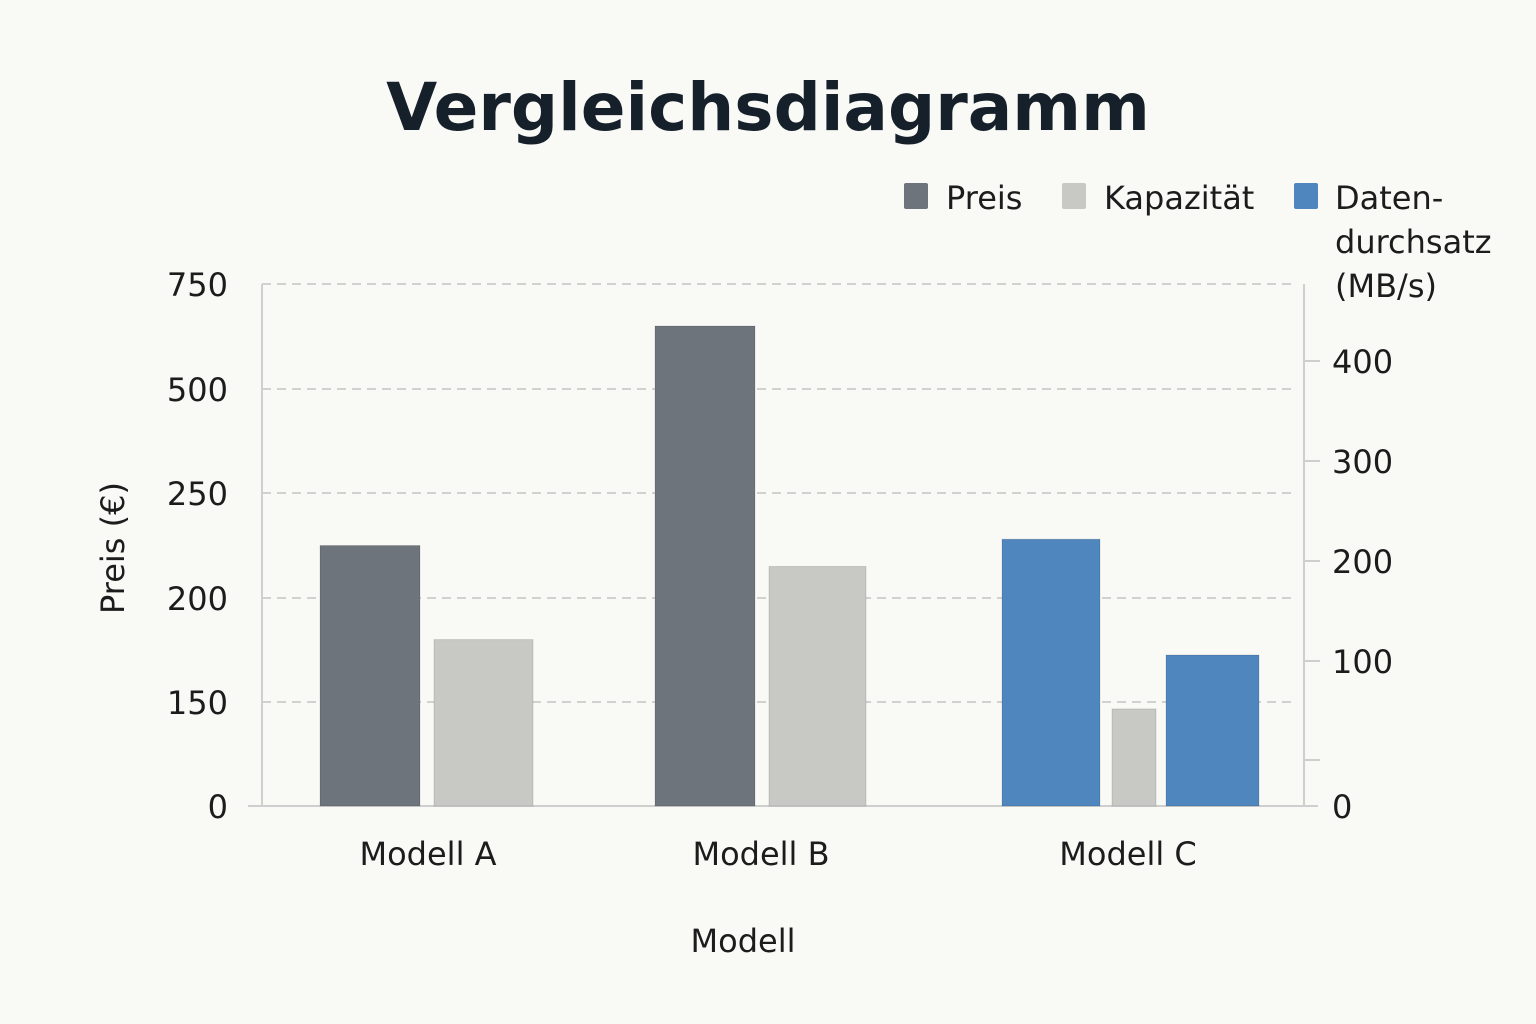 This screenshot has width=1536, height=1024. Describe the element at coordinates (1362, 362) in the screenshot. I see `y-right-tick-label: 400` at that location.